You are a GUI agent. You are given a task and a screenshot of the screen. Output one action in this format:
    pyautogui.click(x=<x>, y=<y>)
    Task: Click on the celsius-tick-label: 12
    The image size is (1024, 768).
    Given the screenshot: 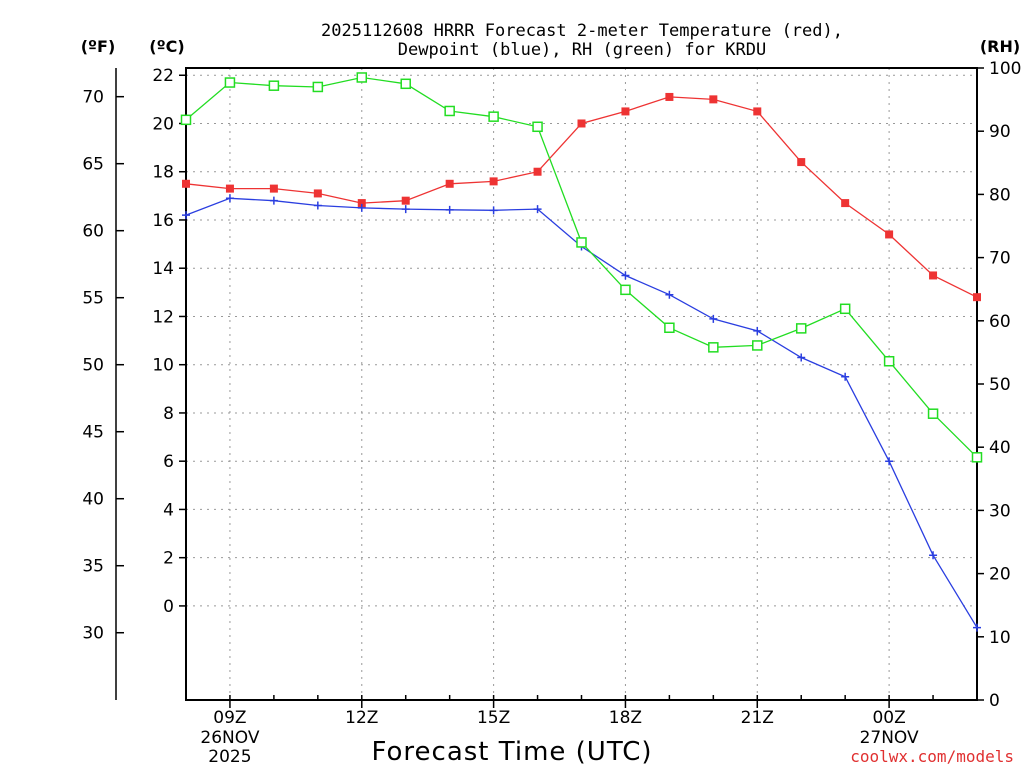 What is the action you would take?
    pyautogui.click(x=163, y=317)
    